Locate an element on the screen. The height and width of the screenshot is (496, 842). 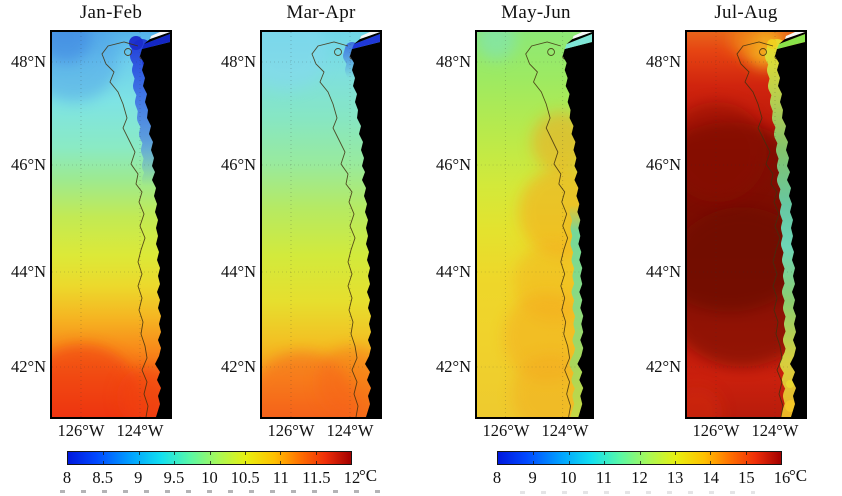
colorbar-tick-label: 13 is located at coordinates (675, 477).